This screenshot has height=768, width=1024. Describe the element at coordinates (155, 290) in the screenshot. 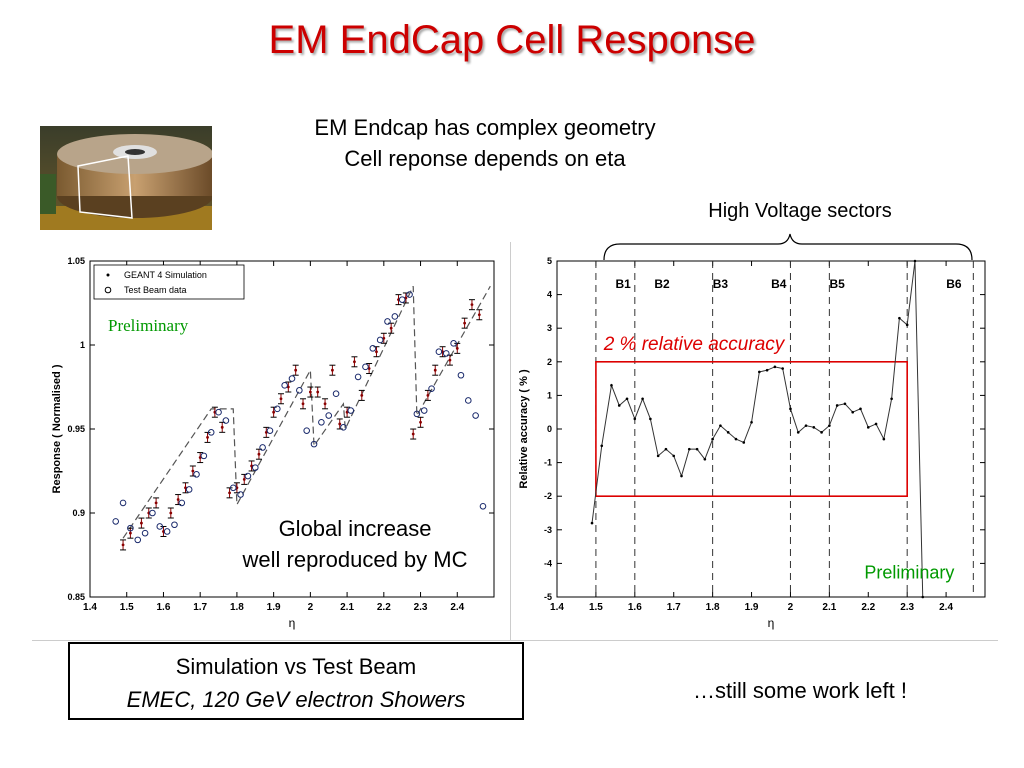

I see `legend-beam-label: Test Beam data` at that location.